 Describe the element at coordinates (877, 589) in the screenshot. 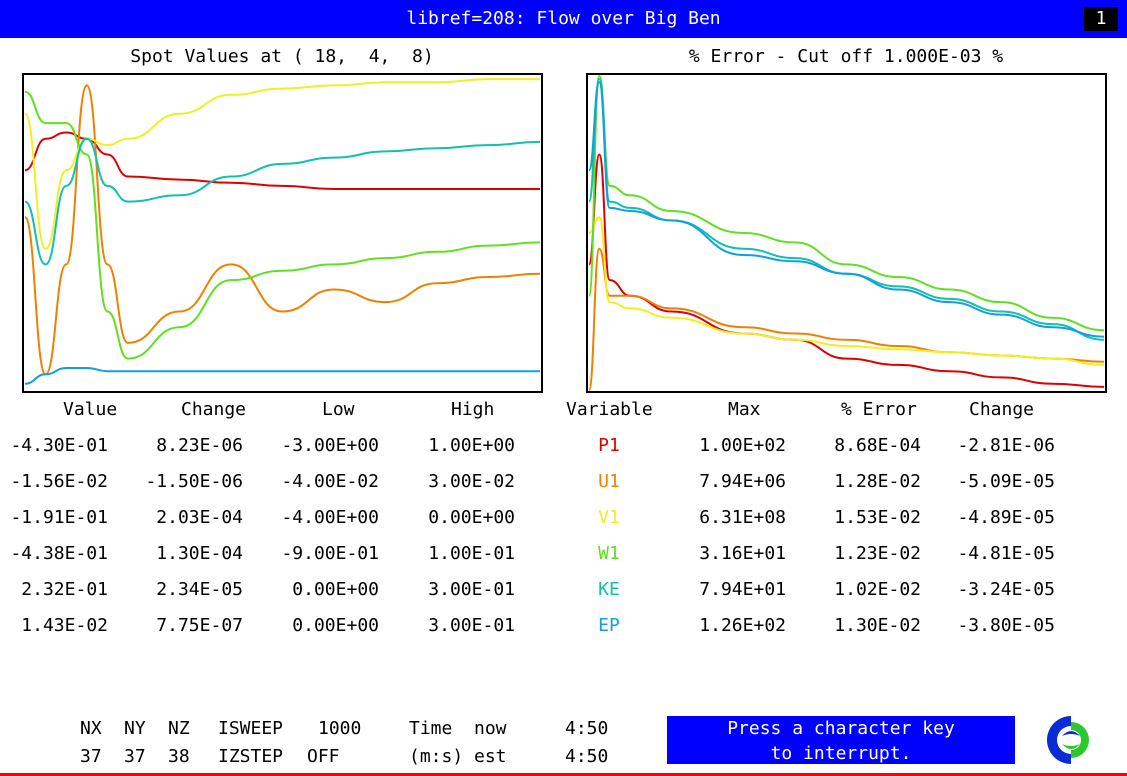

I see `error-cell: 1.02E-02` at that location.